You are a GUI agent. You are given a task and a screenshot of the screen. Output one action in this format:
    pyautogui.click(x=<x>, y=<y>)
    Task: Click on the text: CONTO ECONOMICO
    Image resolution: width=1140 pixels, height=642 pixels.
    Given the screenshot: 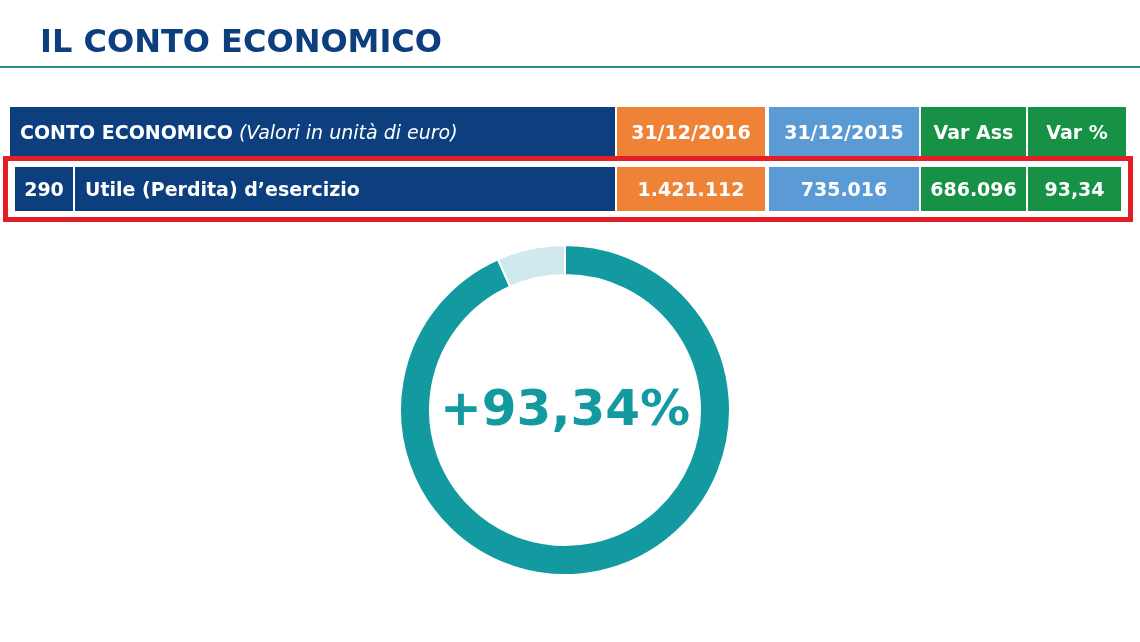 What is the action you would take?
    pyautogui.click(x=126, y=132)
    